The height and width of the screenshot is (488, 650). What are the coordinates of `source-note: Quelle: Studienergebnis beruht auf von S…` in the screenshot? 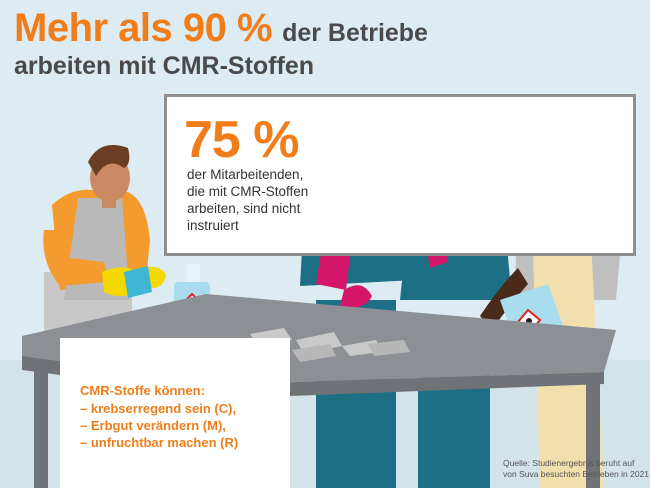 It's located at (576, 469).